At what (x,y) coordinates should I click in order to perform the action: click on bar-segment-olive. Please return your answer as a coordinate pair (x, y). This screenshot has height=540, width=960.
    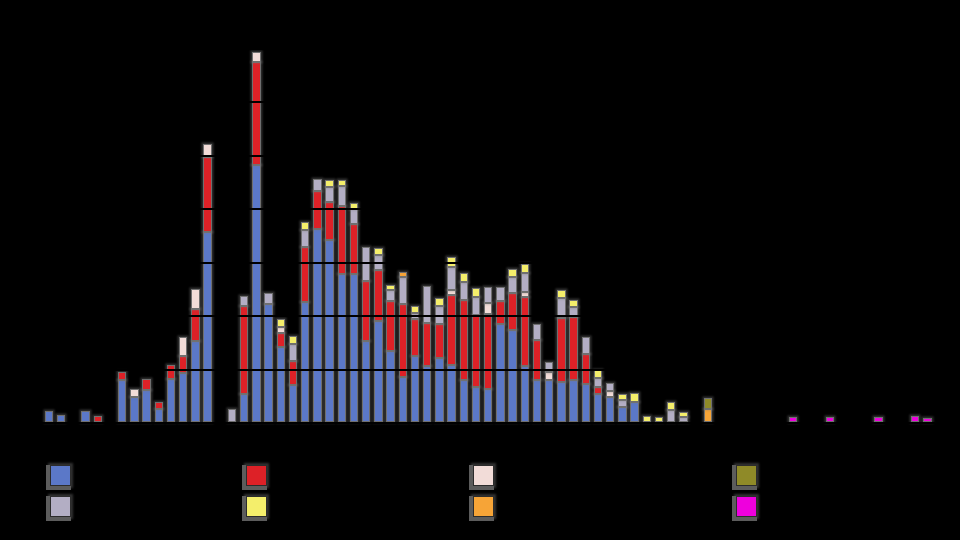
    Looking at the image, I should click on (707, 403).